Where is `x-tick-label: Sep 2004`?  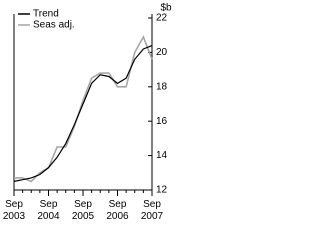 x-tick-label: Sep 2004 is located at coordinates (48, 210).